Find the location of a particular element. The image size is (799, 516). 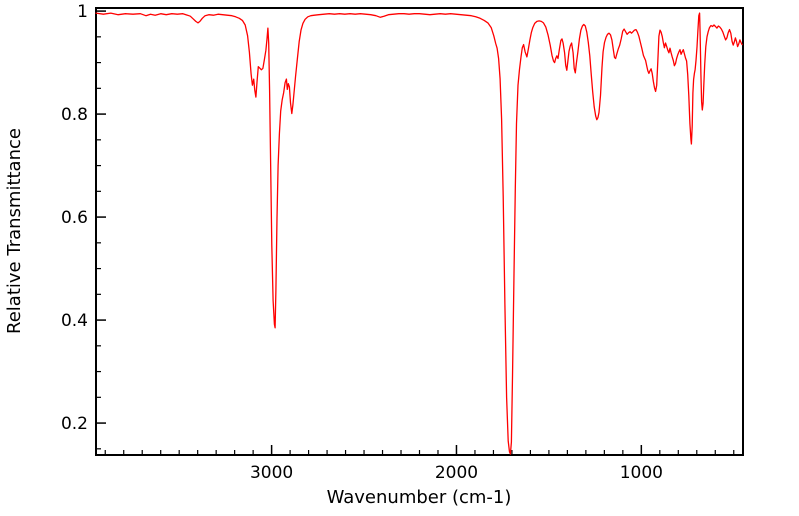

y-tick-label: 1 is located at coordinates (82, 12).